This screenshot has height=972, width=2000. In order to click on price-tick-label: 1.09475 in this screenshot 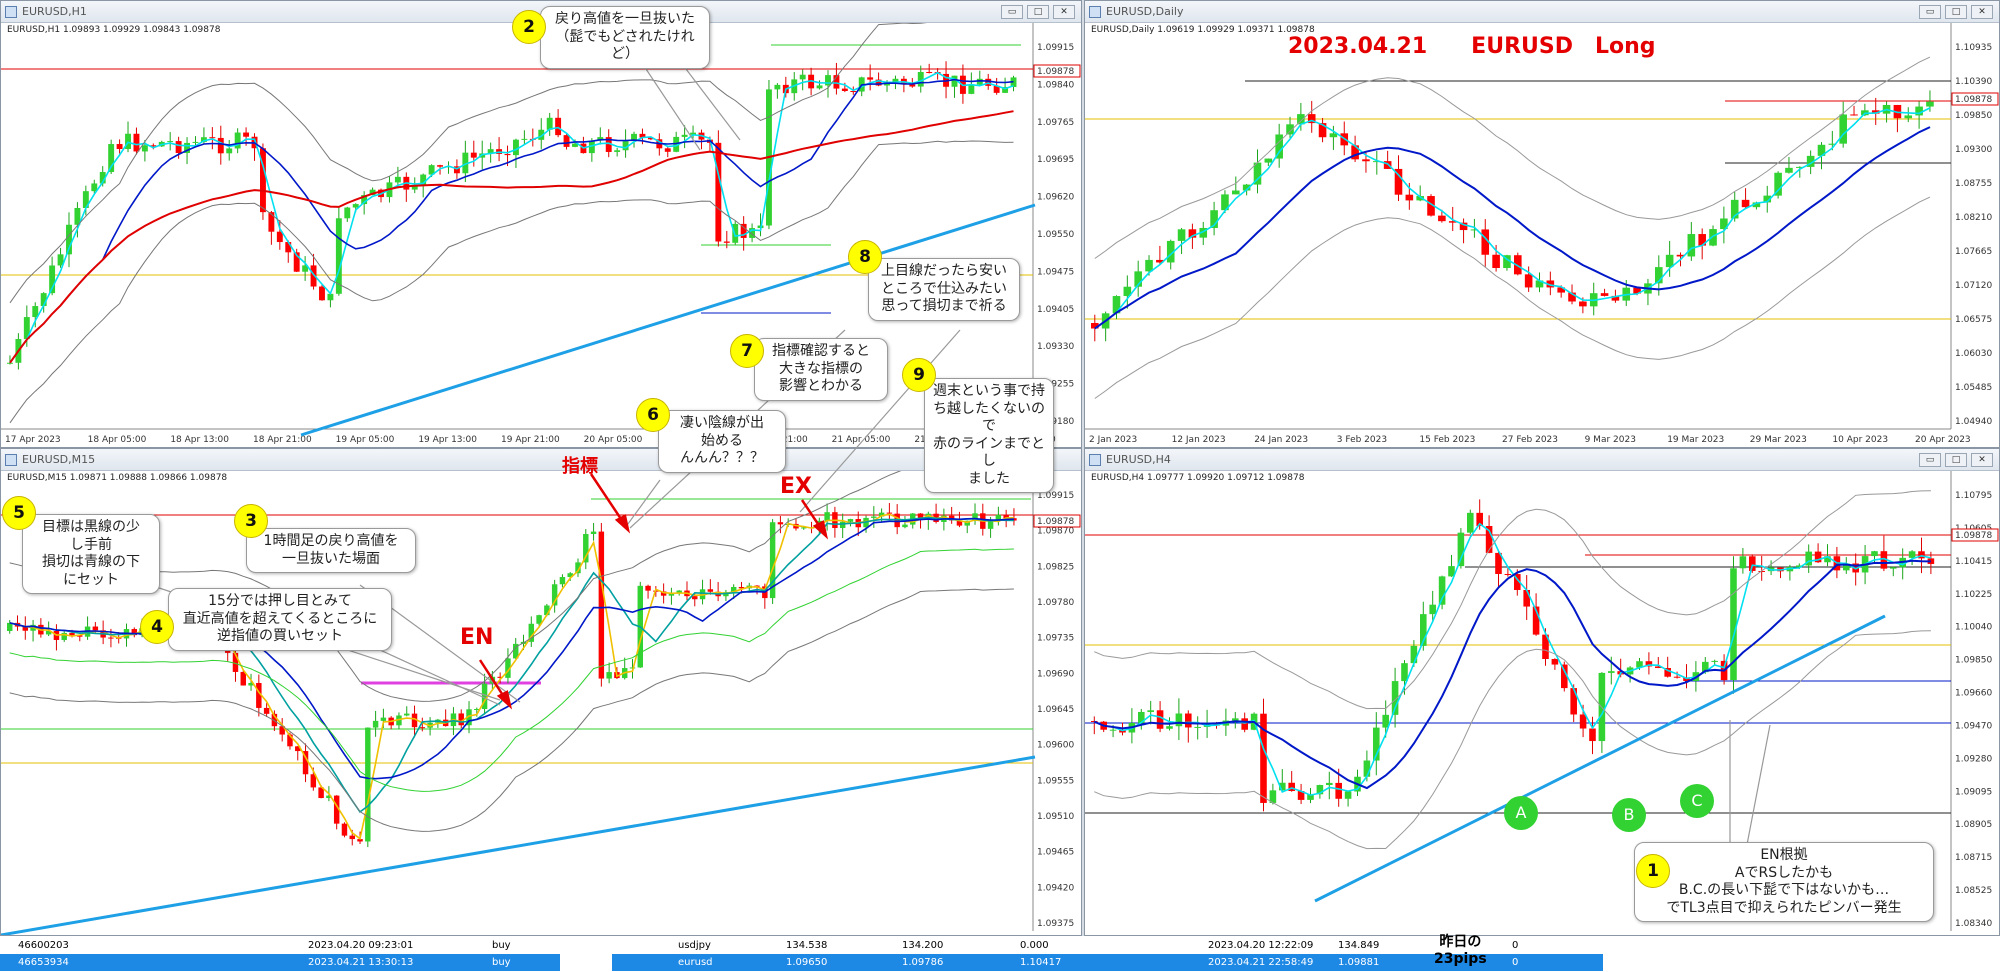, I will do `click(1055, 272)`.